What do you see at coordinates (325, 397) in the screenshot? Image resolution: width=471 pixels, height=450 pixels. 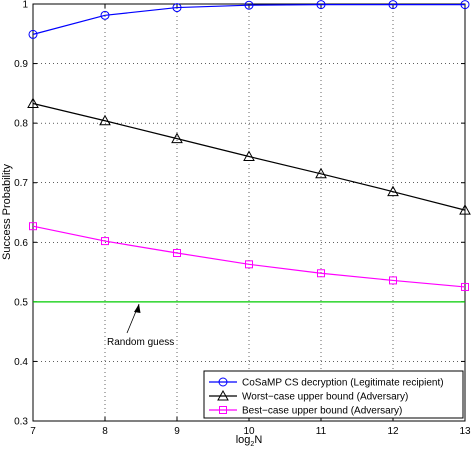 I see `legend-label: Worst−case upper bound (Adversary)` at bounding box center [325, 397].